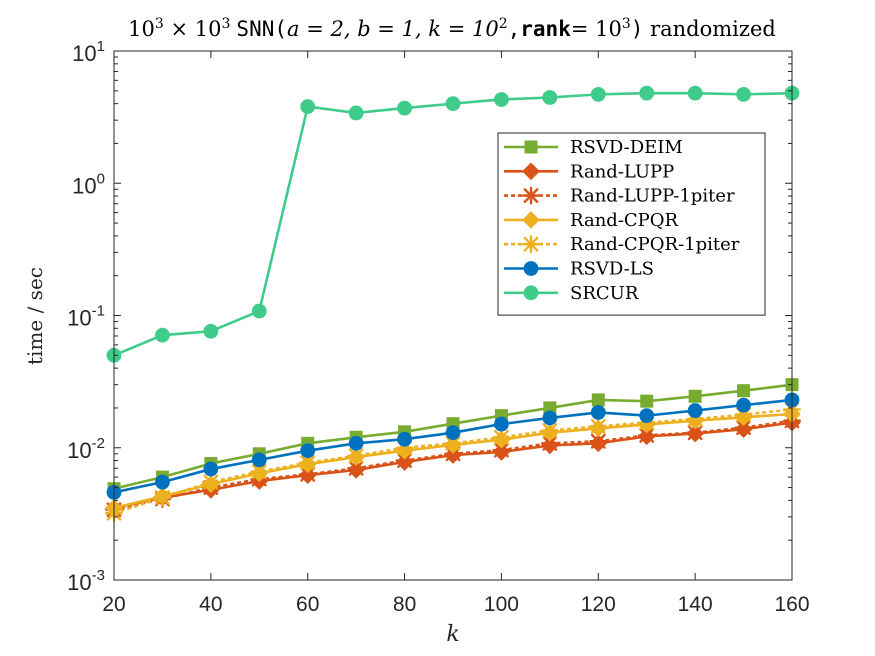 The width and height of the screenshot is (875, 656). Describe the element at coordinates (86, 317) in the screenshot. I see `y-tick-label: 10⁻¹` at that location.